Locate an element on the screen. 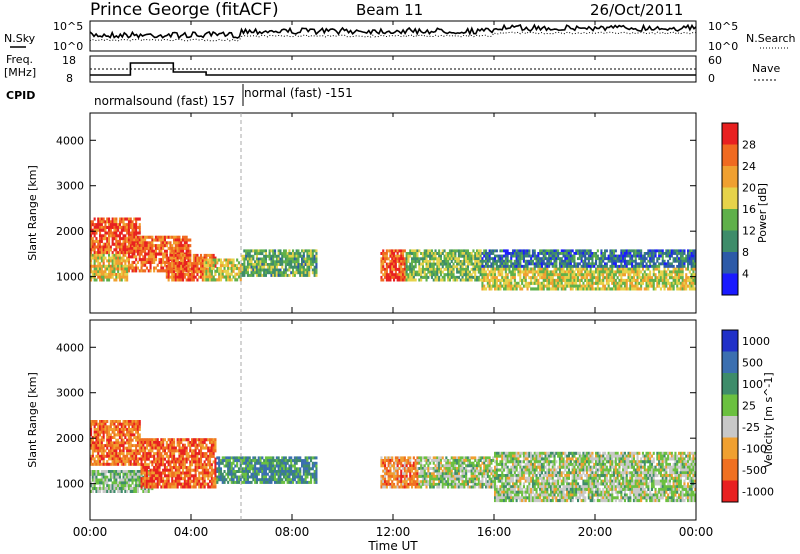  velocity-heatmap is located at coordinates (393, 461).